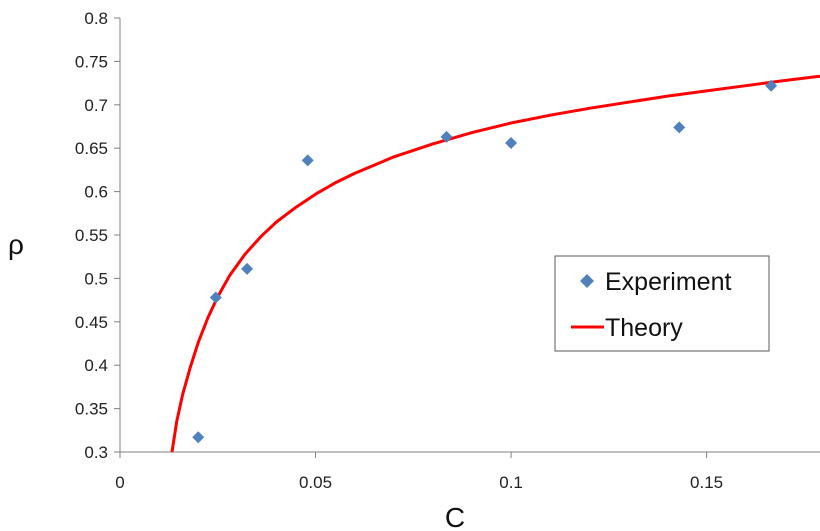 This screenshot has width=820, height=531. What do you see at coordinates (96, 105) in the screenshot?
I see `y-tick-label: 0.7` at bounding box center [96, 105].